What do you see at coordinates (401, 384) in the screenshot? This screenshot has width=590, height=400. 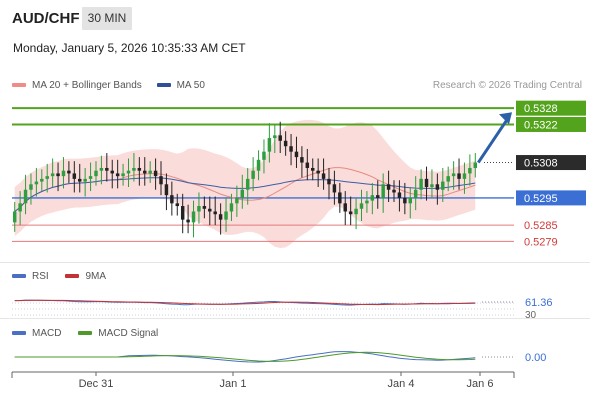 I see `x-tick-label: Jan 4` at bounding box center [401, 384].